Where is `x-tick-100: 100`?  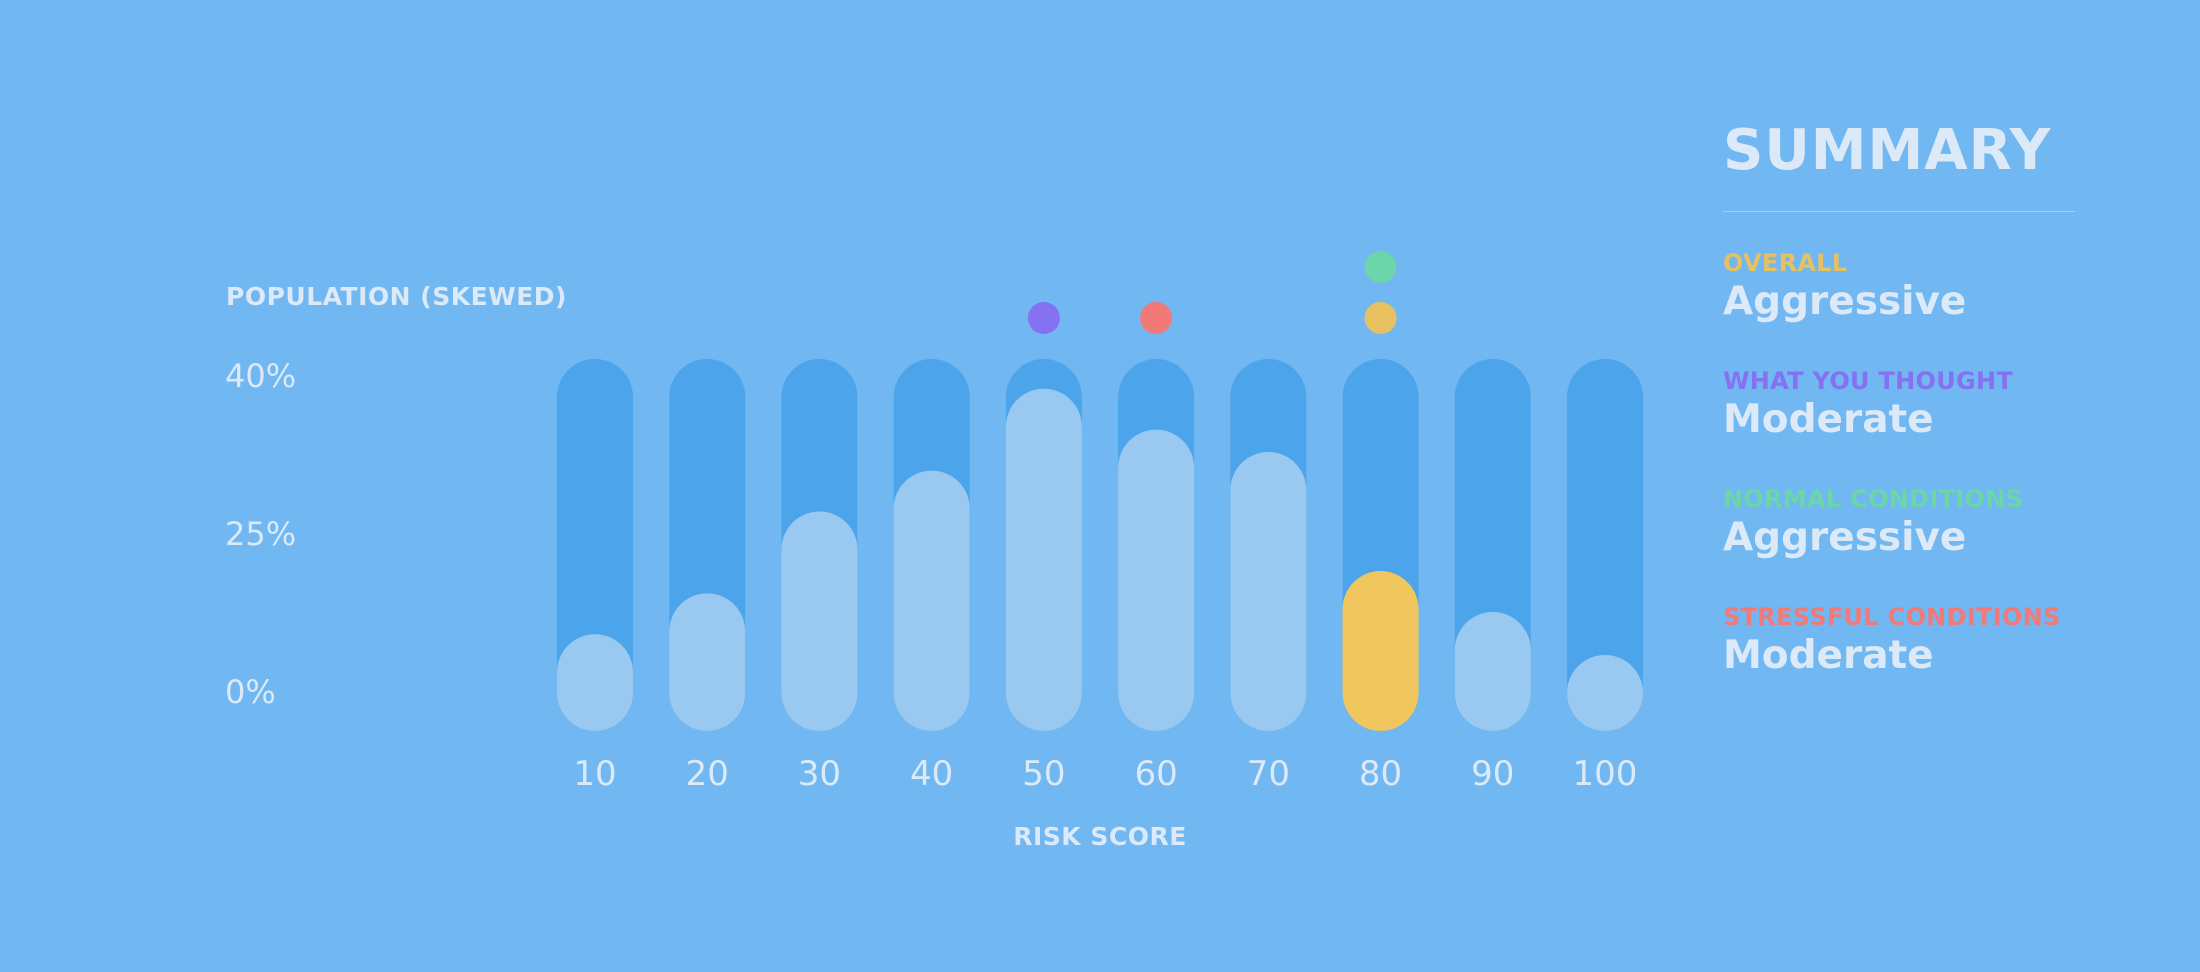 x-tick-100: 100 is located at coordinates (1605, 774).